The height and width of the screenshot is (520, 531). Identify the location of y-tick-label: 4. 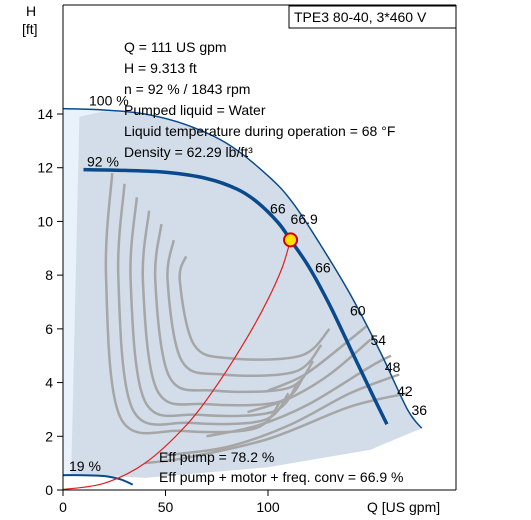
(49, 383).